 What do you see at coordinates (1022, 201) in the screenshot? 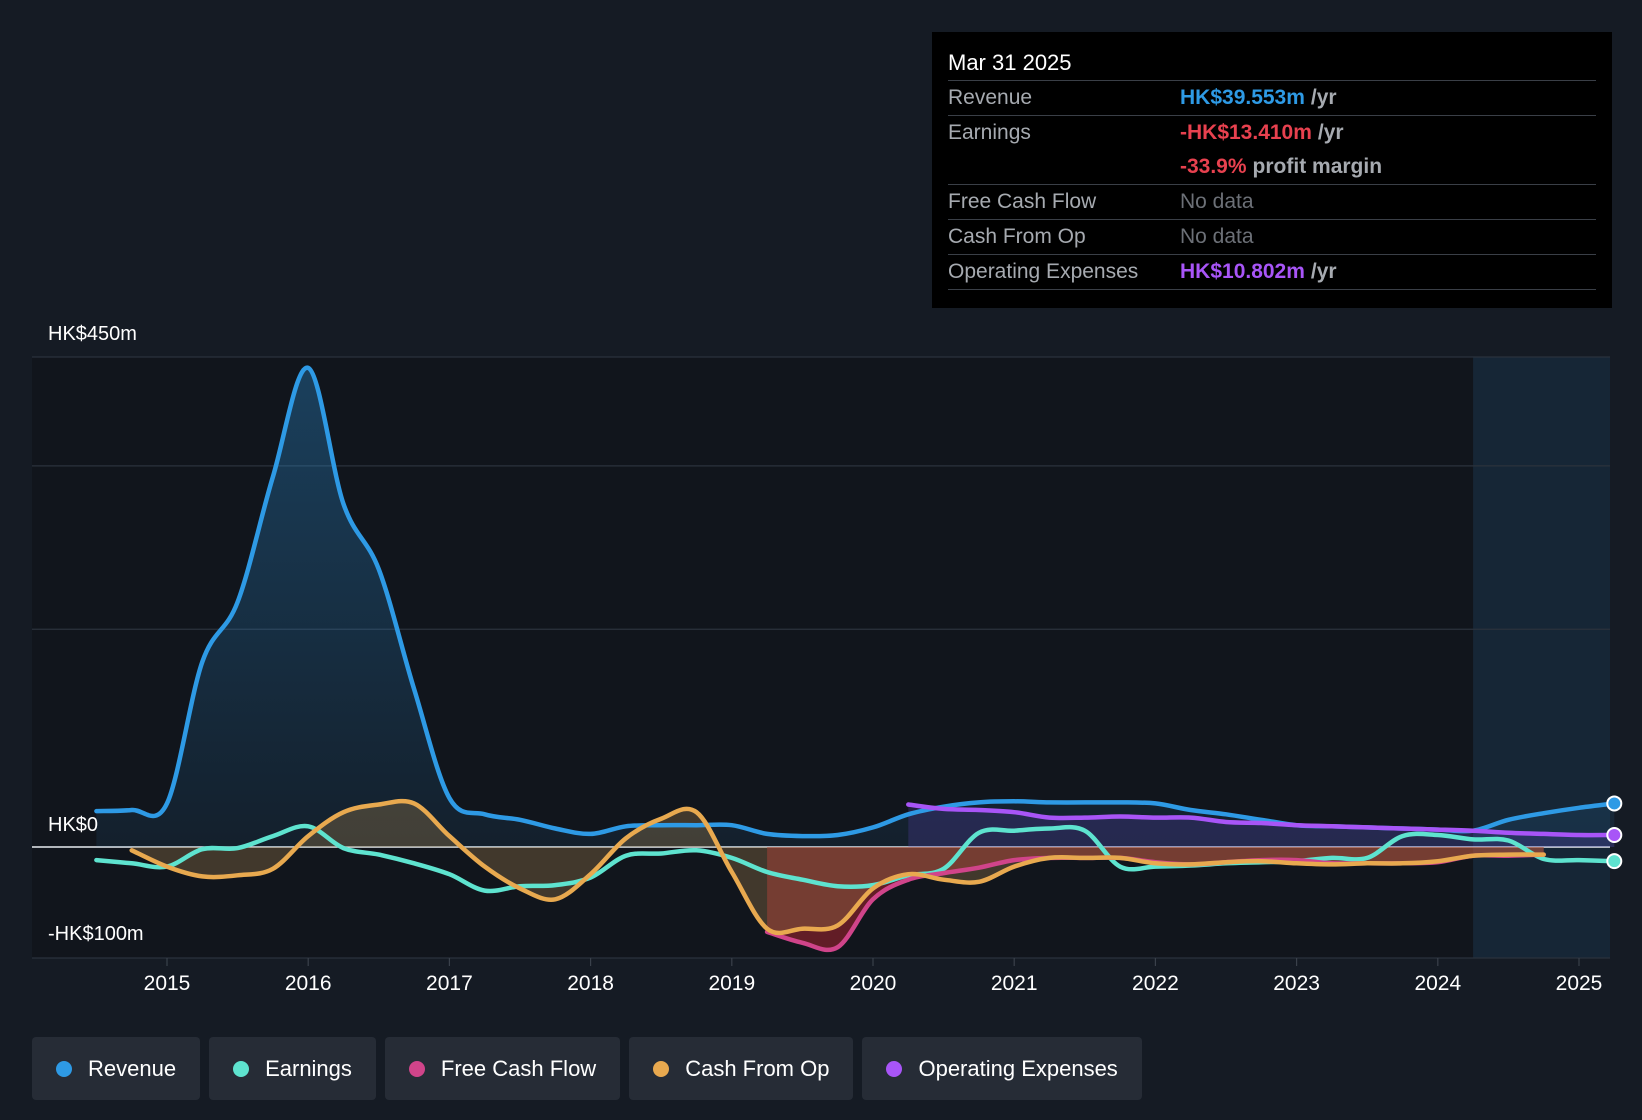
I see `tooltip-label: Free Cash Flow` at bounding box center [1022, 201].